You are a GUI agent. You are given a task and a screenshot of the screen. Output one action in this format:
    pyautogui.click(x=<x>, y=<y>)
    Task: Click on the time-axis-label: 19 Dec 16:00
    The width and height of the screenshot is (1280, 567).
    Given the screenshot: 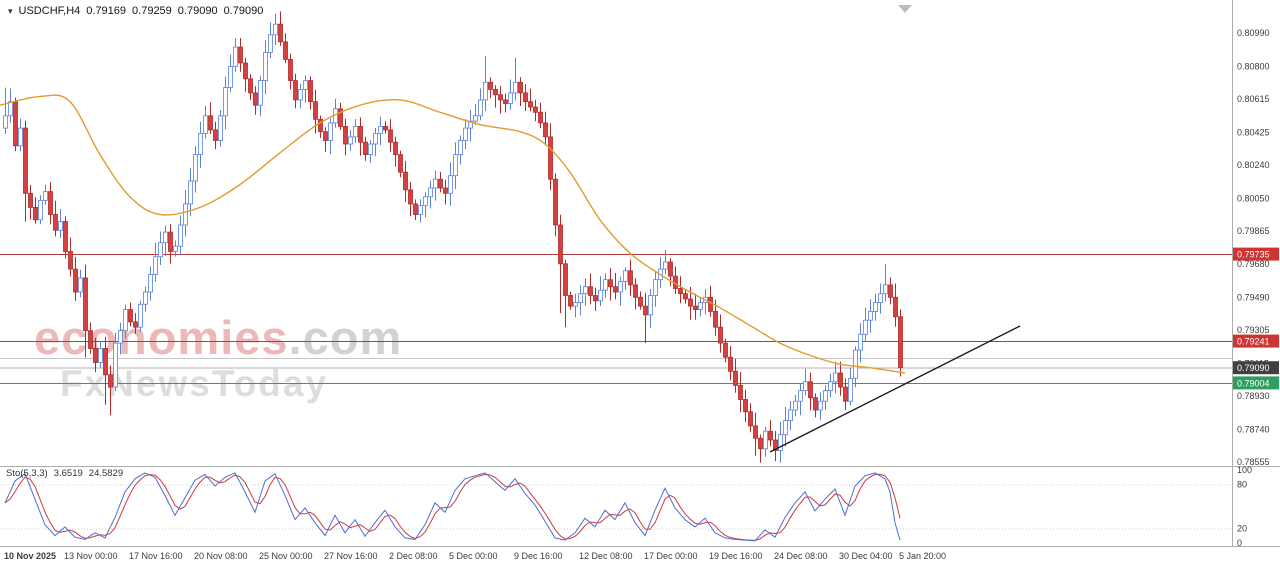 What is the action you would take?
    pyautogui.click(x=736, y=556)
    